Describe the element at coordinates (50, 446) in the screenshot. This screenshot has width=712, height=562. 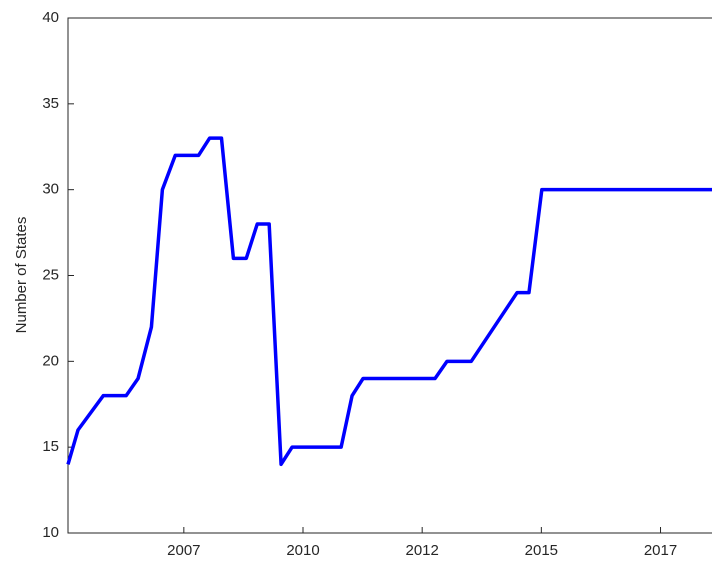
I see `y-tick-label: 15` at that location.